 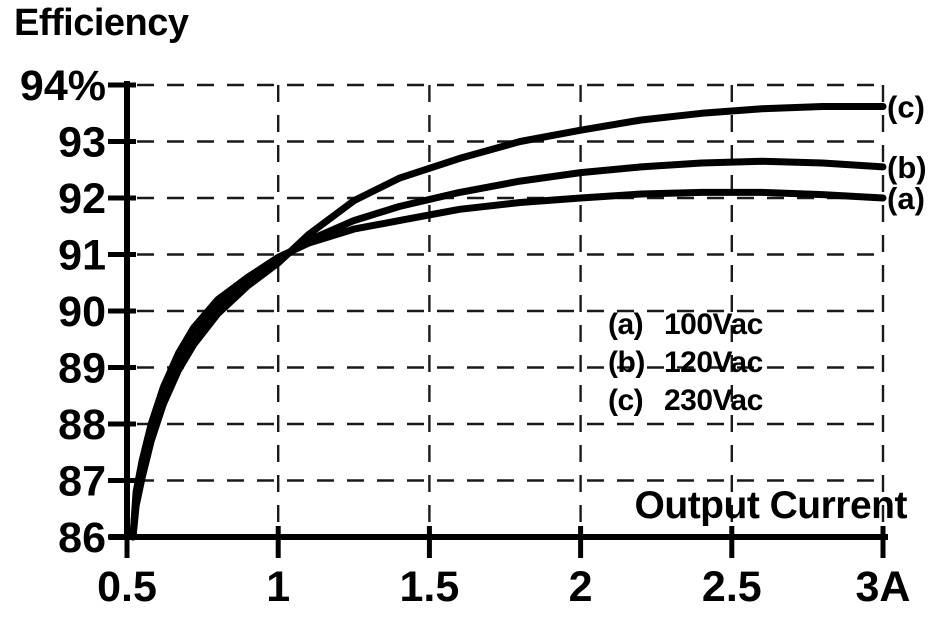 What do you see at coordinates (713, 324) in the screenshot?
I see `legend-label-a: 100Vac` at bounding box center [713, 324].